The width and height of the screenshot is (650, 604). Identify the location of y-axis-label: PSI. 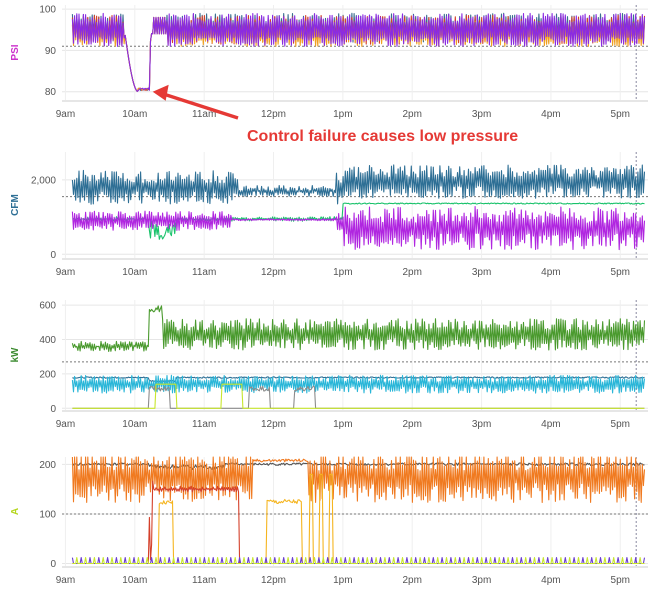
(15, 52).